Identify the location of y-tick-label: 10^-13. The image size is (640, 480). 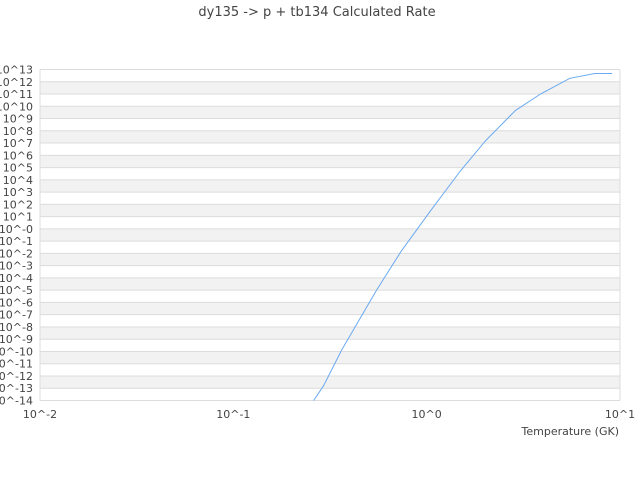
(16, 388).